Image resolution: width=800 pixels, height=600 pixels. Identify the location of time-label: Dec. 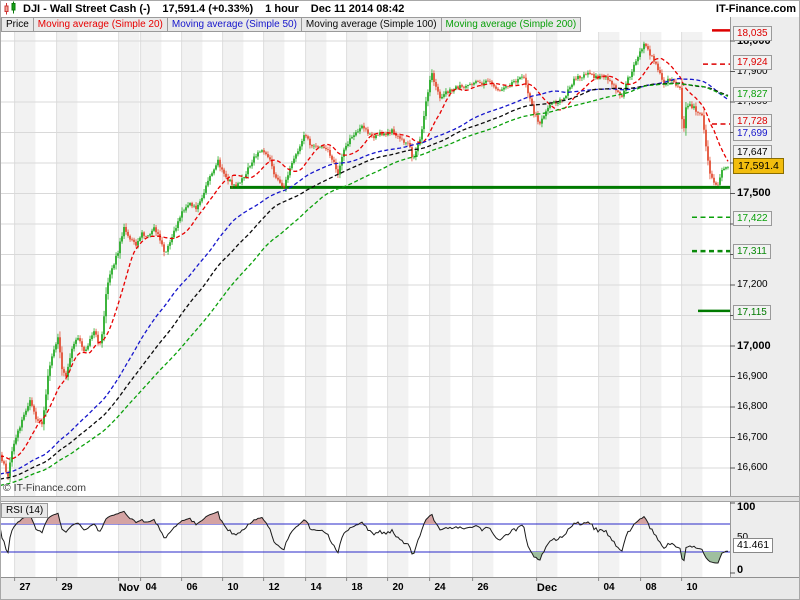
(547, 588).